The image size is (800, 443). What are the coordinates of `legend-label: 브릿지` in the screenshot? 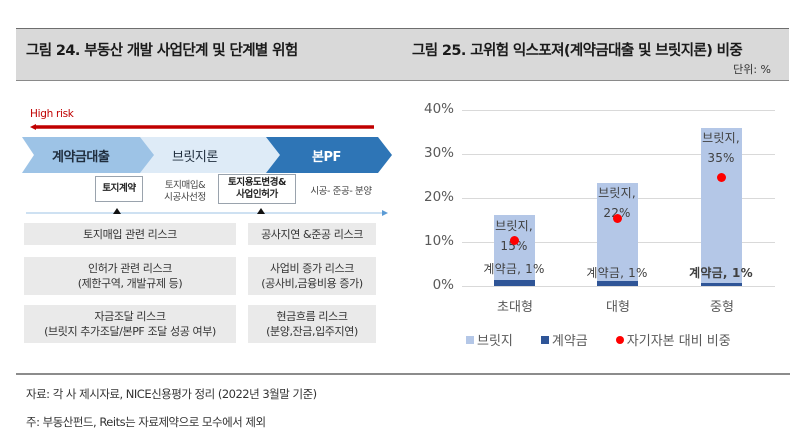 It's located at (495, 341).